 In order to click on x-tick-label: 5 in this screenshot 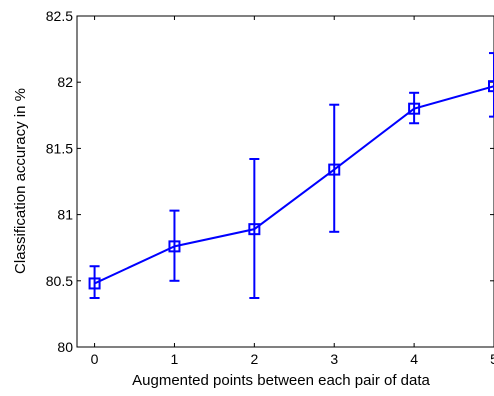, I will do `click(492, 359)`.